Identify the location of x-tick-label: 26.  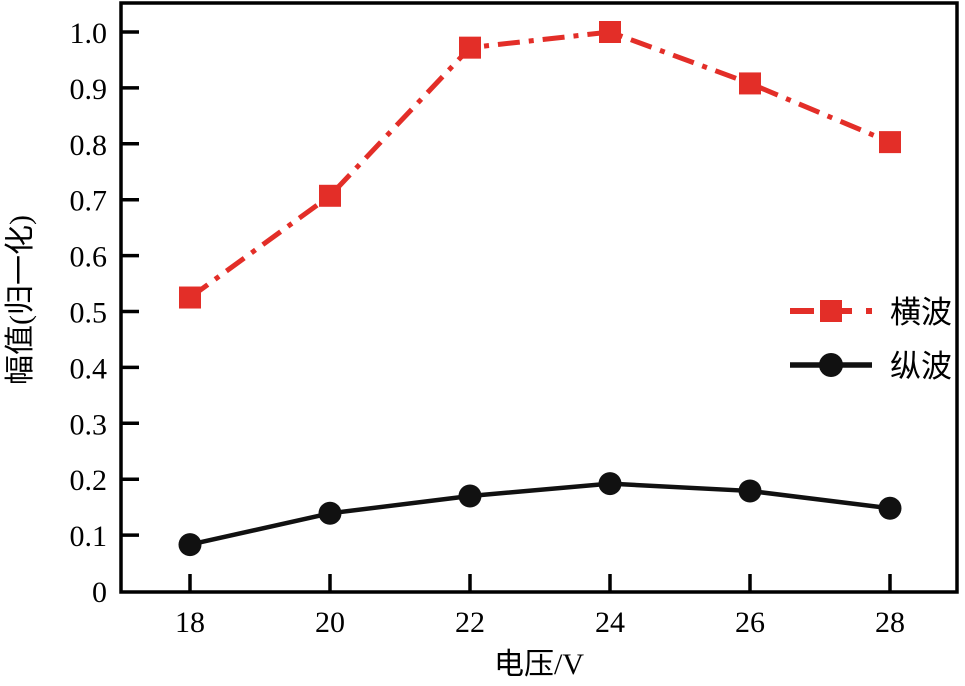
(750, 622).